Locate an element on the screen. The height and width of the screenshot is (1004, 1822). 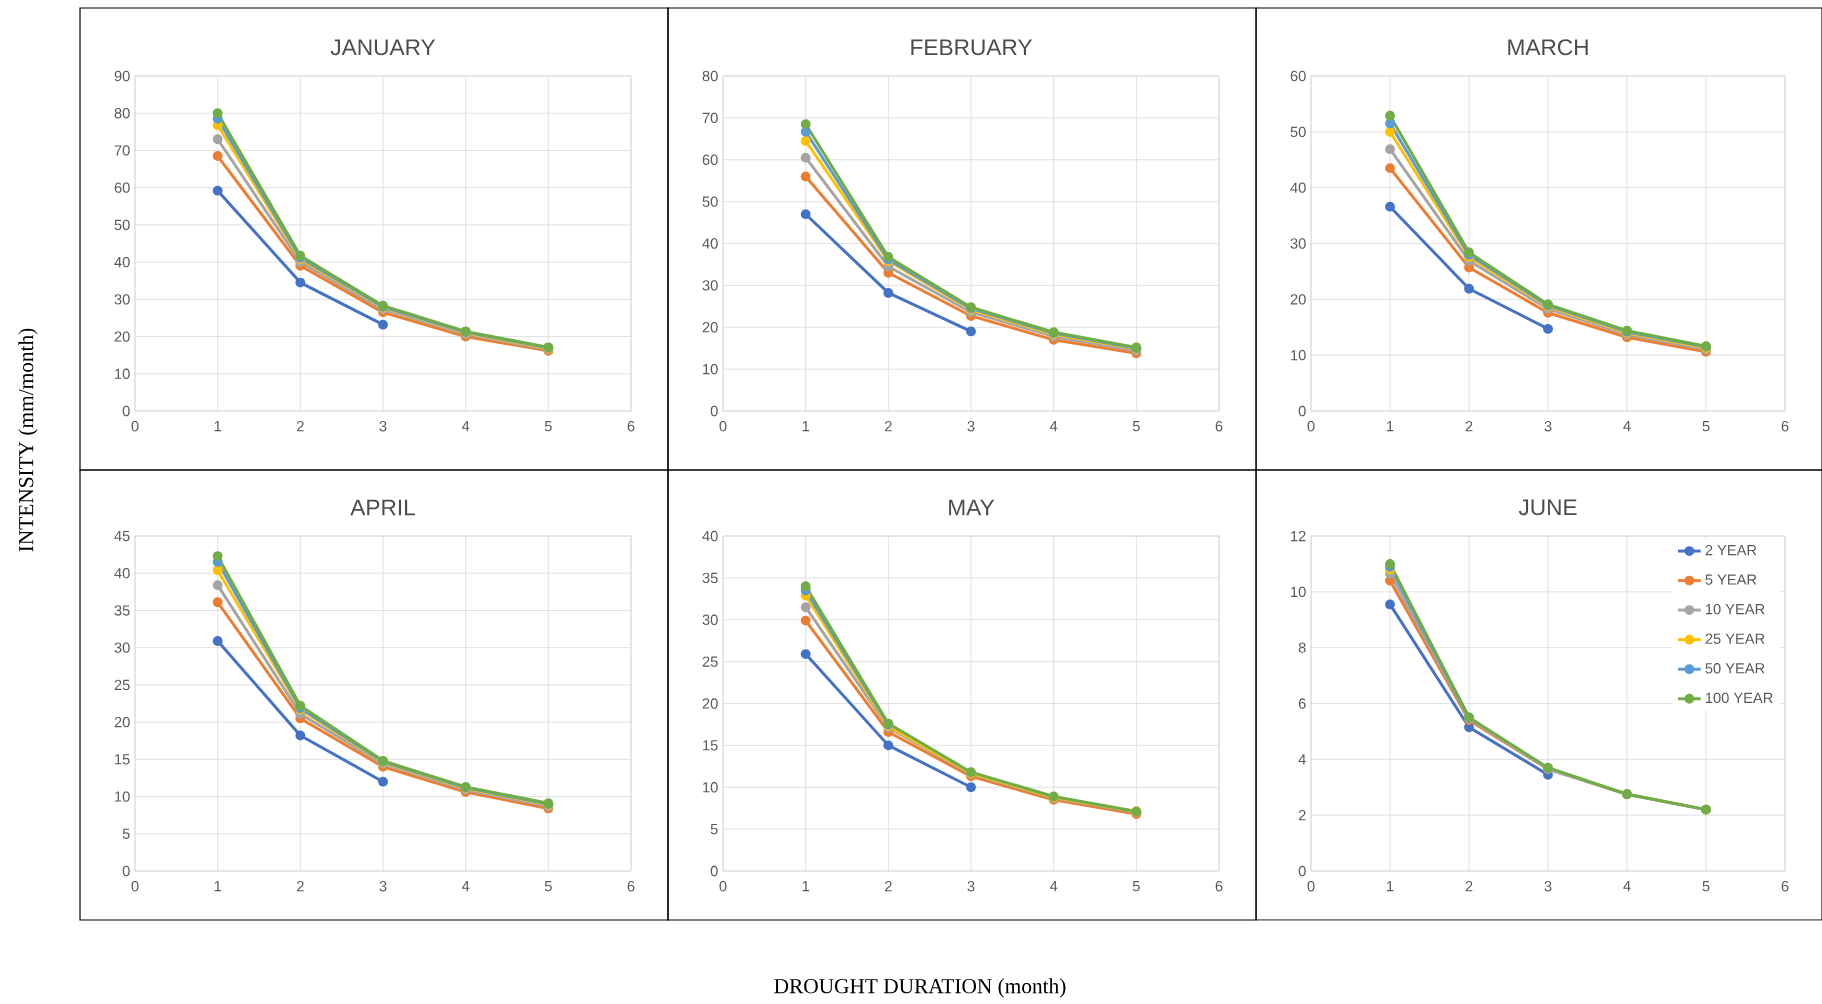
legend-label: 25 YEAR is located at coordinates (1735, 638).